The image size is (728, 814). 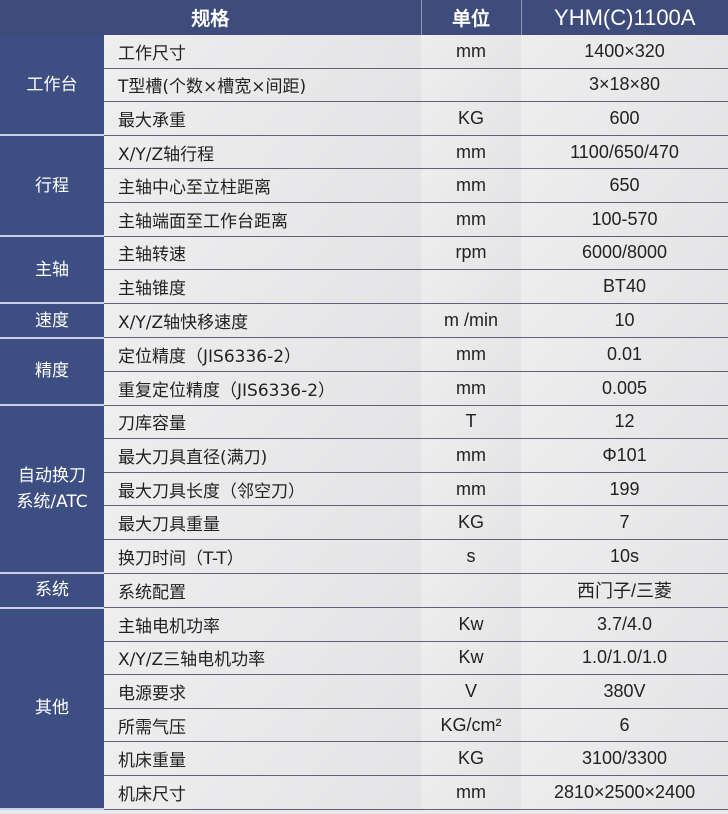 What do you see at coordinates (471, 422) in the screenshot?
I see `unit-cell: T` at bounding box center [471, 422].